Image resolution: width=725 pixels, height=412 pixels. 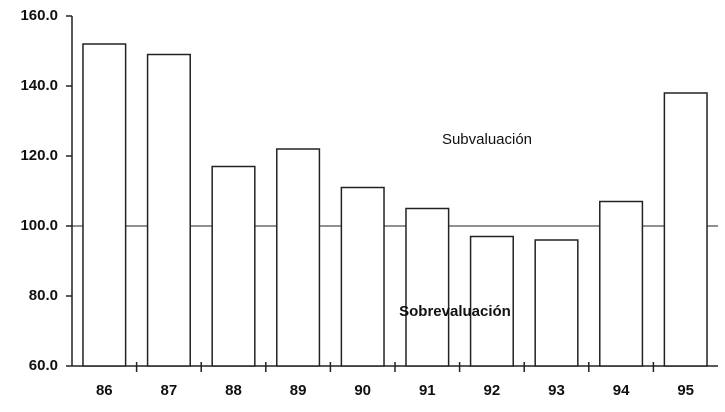 What do you see at coordinates (39, 155) in the screenshot?
I see `y-tick-label: 120.0` at bounding box center [39, 155].